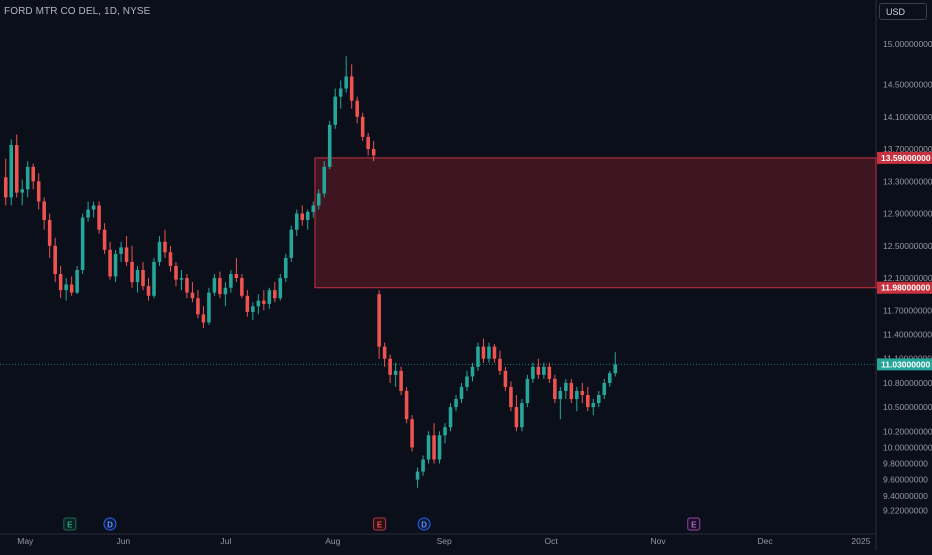 This screenshot has height=555, width=932. I want to click on dividend-event-icon: D, so click(110, 524).